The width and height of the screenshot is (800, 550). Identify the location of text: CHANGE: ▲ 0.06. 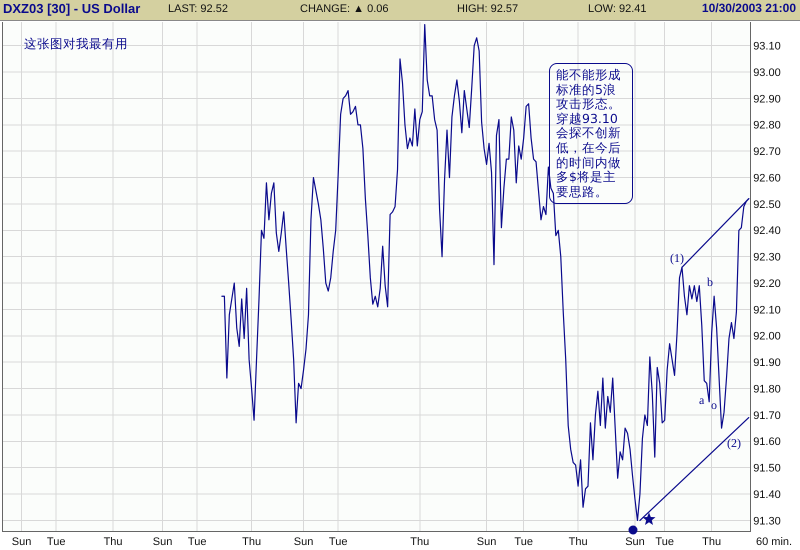
(344, 9).